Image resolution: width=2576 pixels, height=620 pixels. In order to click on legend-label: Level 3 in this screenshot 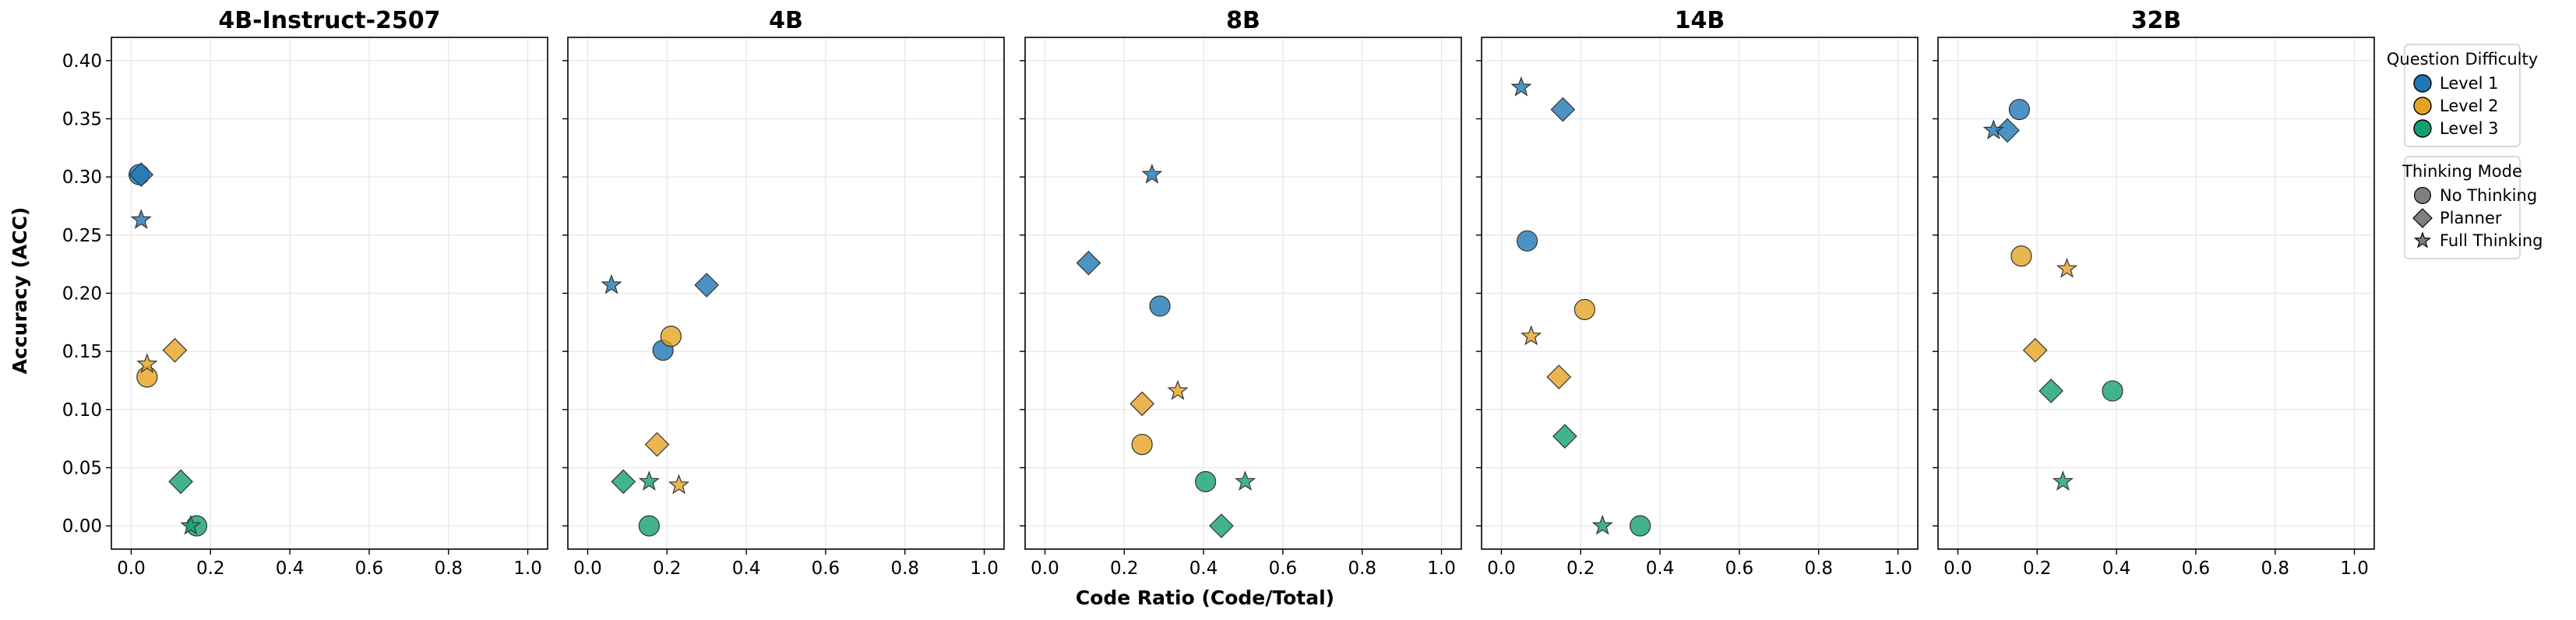, I will do `click(2469, 129)`.